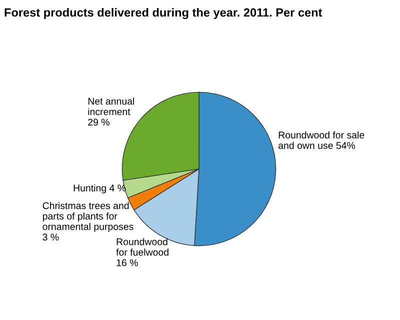 Image resolution: width=400 pixels, height=320 pixels. What do you see at coordinates (321, 140) in the screenshot?
I see `slice-label: Roundwood for sale and own use 54%` at bounding box center [321, 140].